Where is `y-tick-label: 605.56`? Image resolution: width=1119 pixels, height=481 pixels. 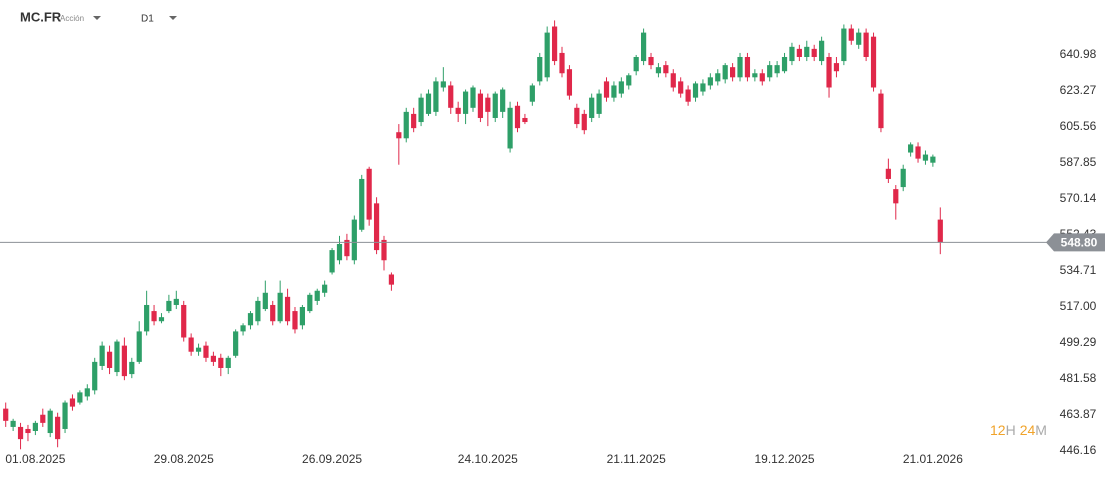 y-tick-label: 605.56 is located at coordinates (1078, 126).